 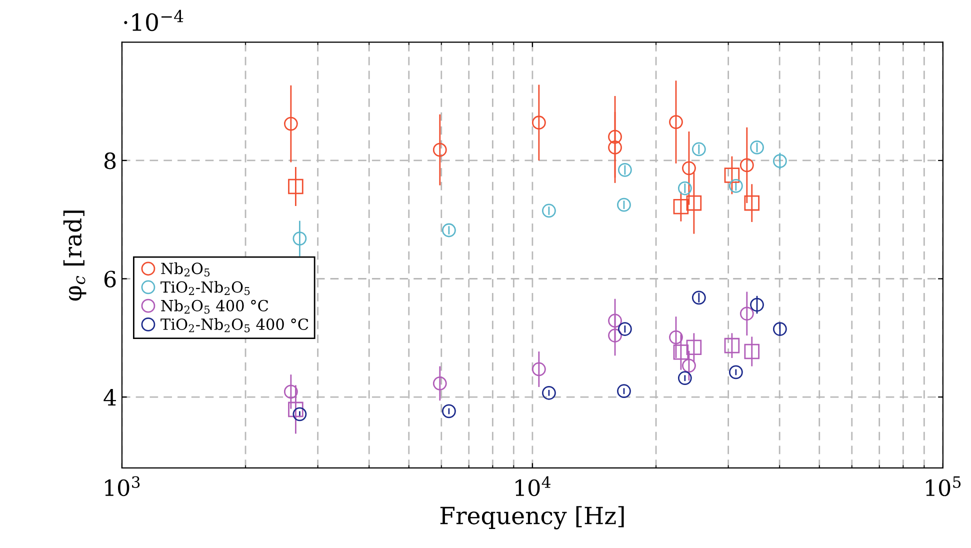 I want to click on y-axis-title: φ$_{c}$ [rad], so click(x=74, y=255).